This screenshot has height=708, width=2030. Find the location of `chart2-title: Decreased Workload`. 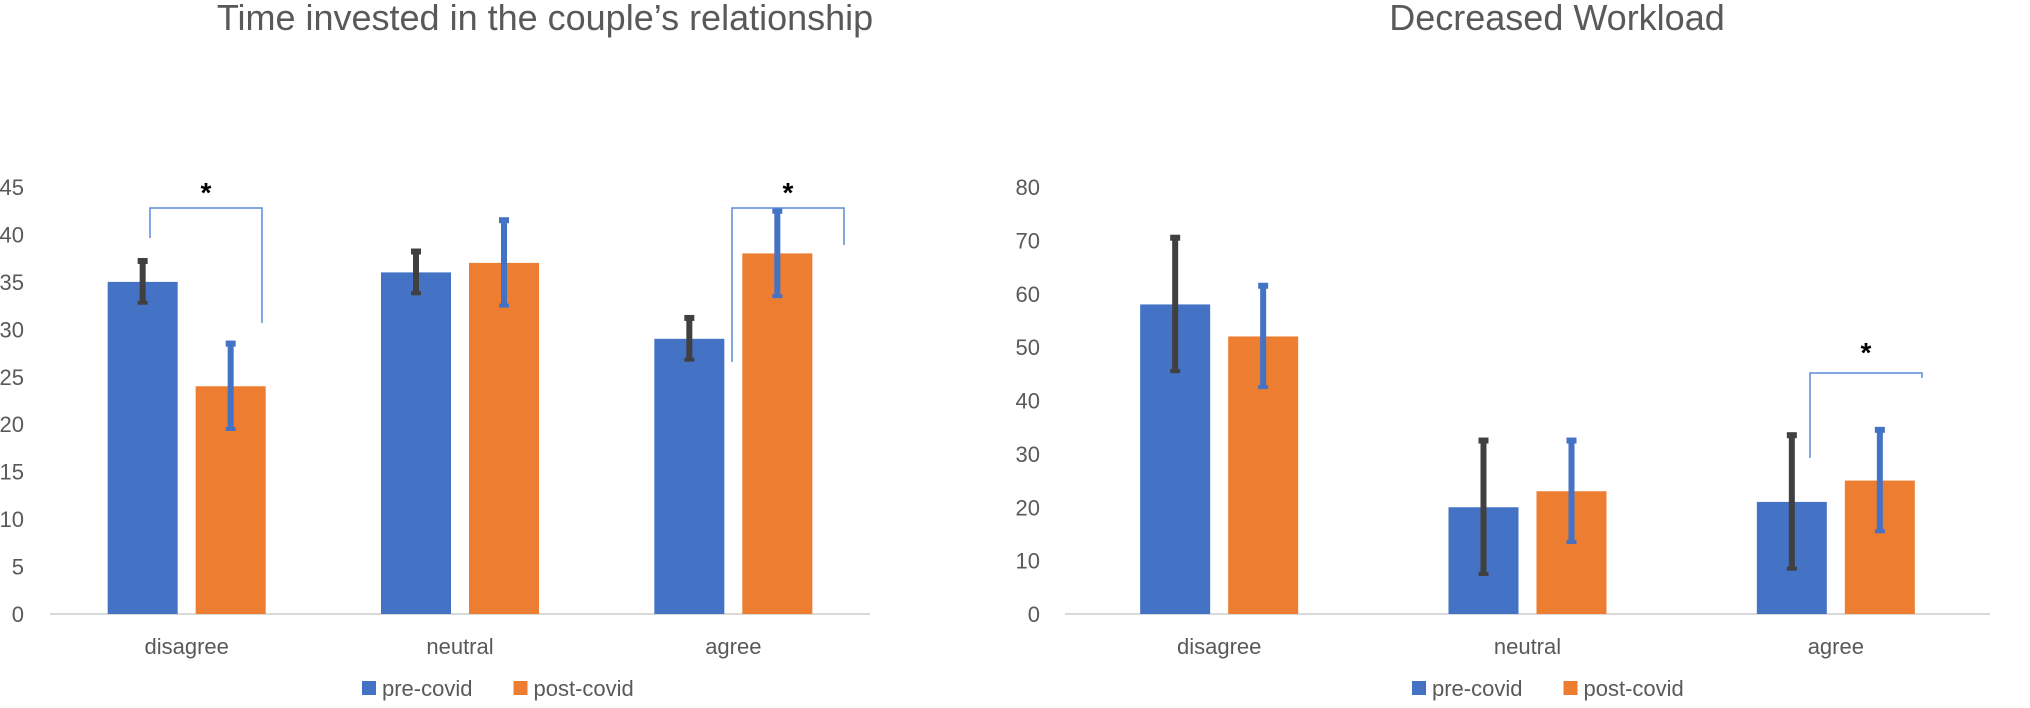

chart2-title: Decreased Workload is located at coordinates (1557, 19).